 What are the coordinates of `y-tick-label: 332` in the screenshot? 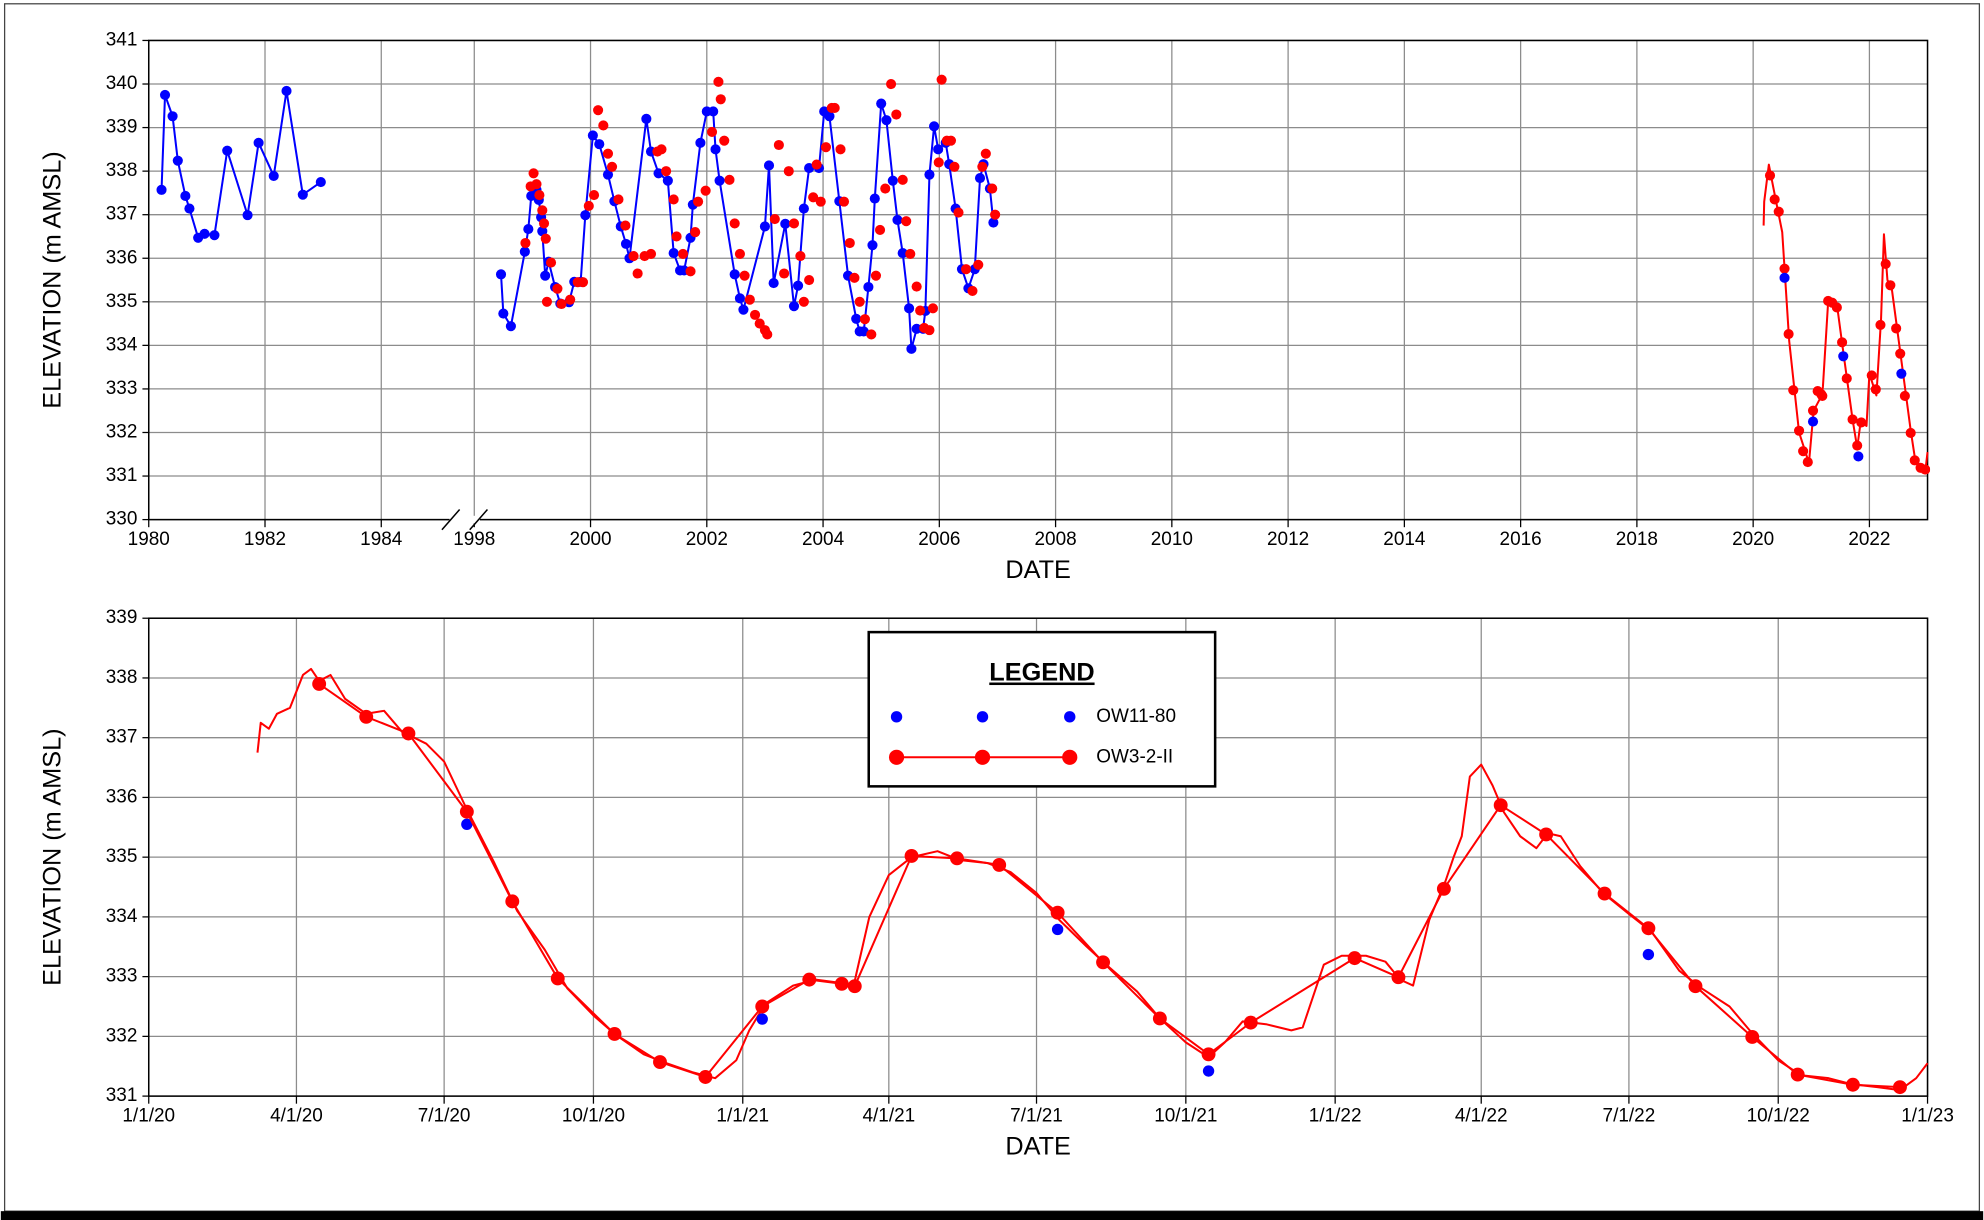 It's located at (122, 1035).